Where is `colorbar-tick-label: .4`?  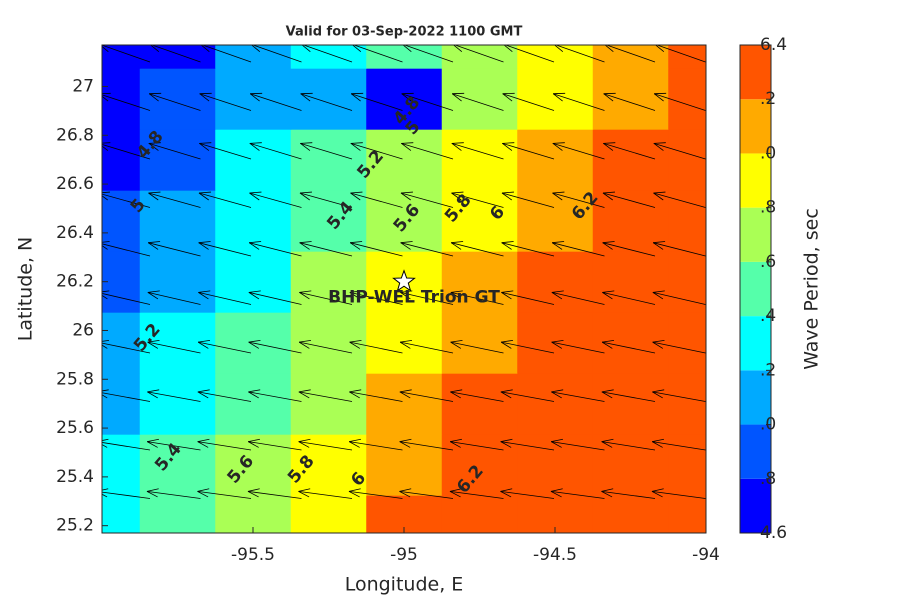 colorbar-tick-label: .4 is located at coordinates (768, 316).